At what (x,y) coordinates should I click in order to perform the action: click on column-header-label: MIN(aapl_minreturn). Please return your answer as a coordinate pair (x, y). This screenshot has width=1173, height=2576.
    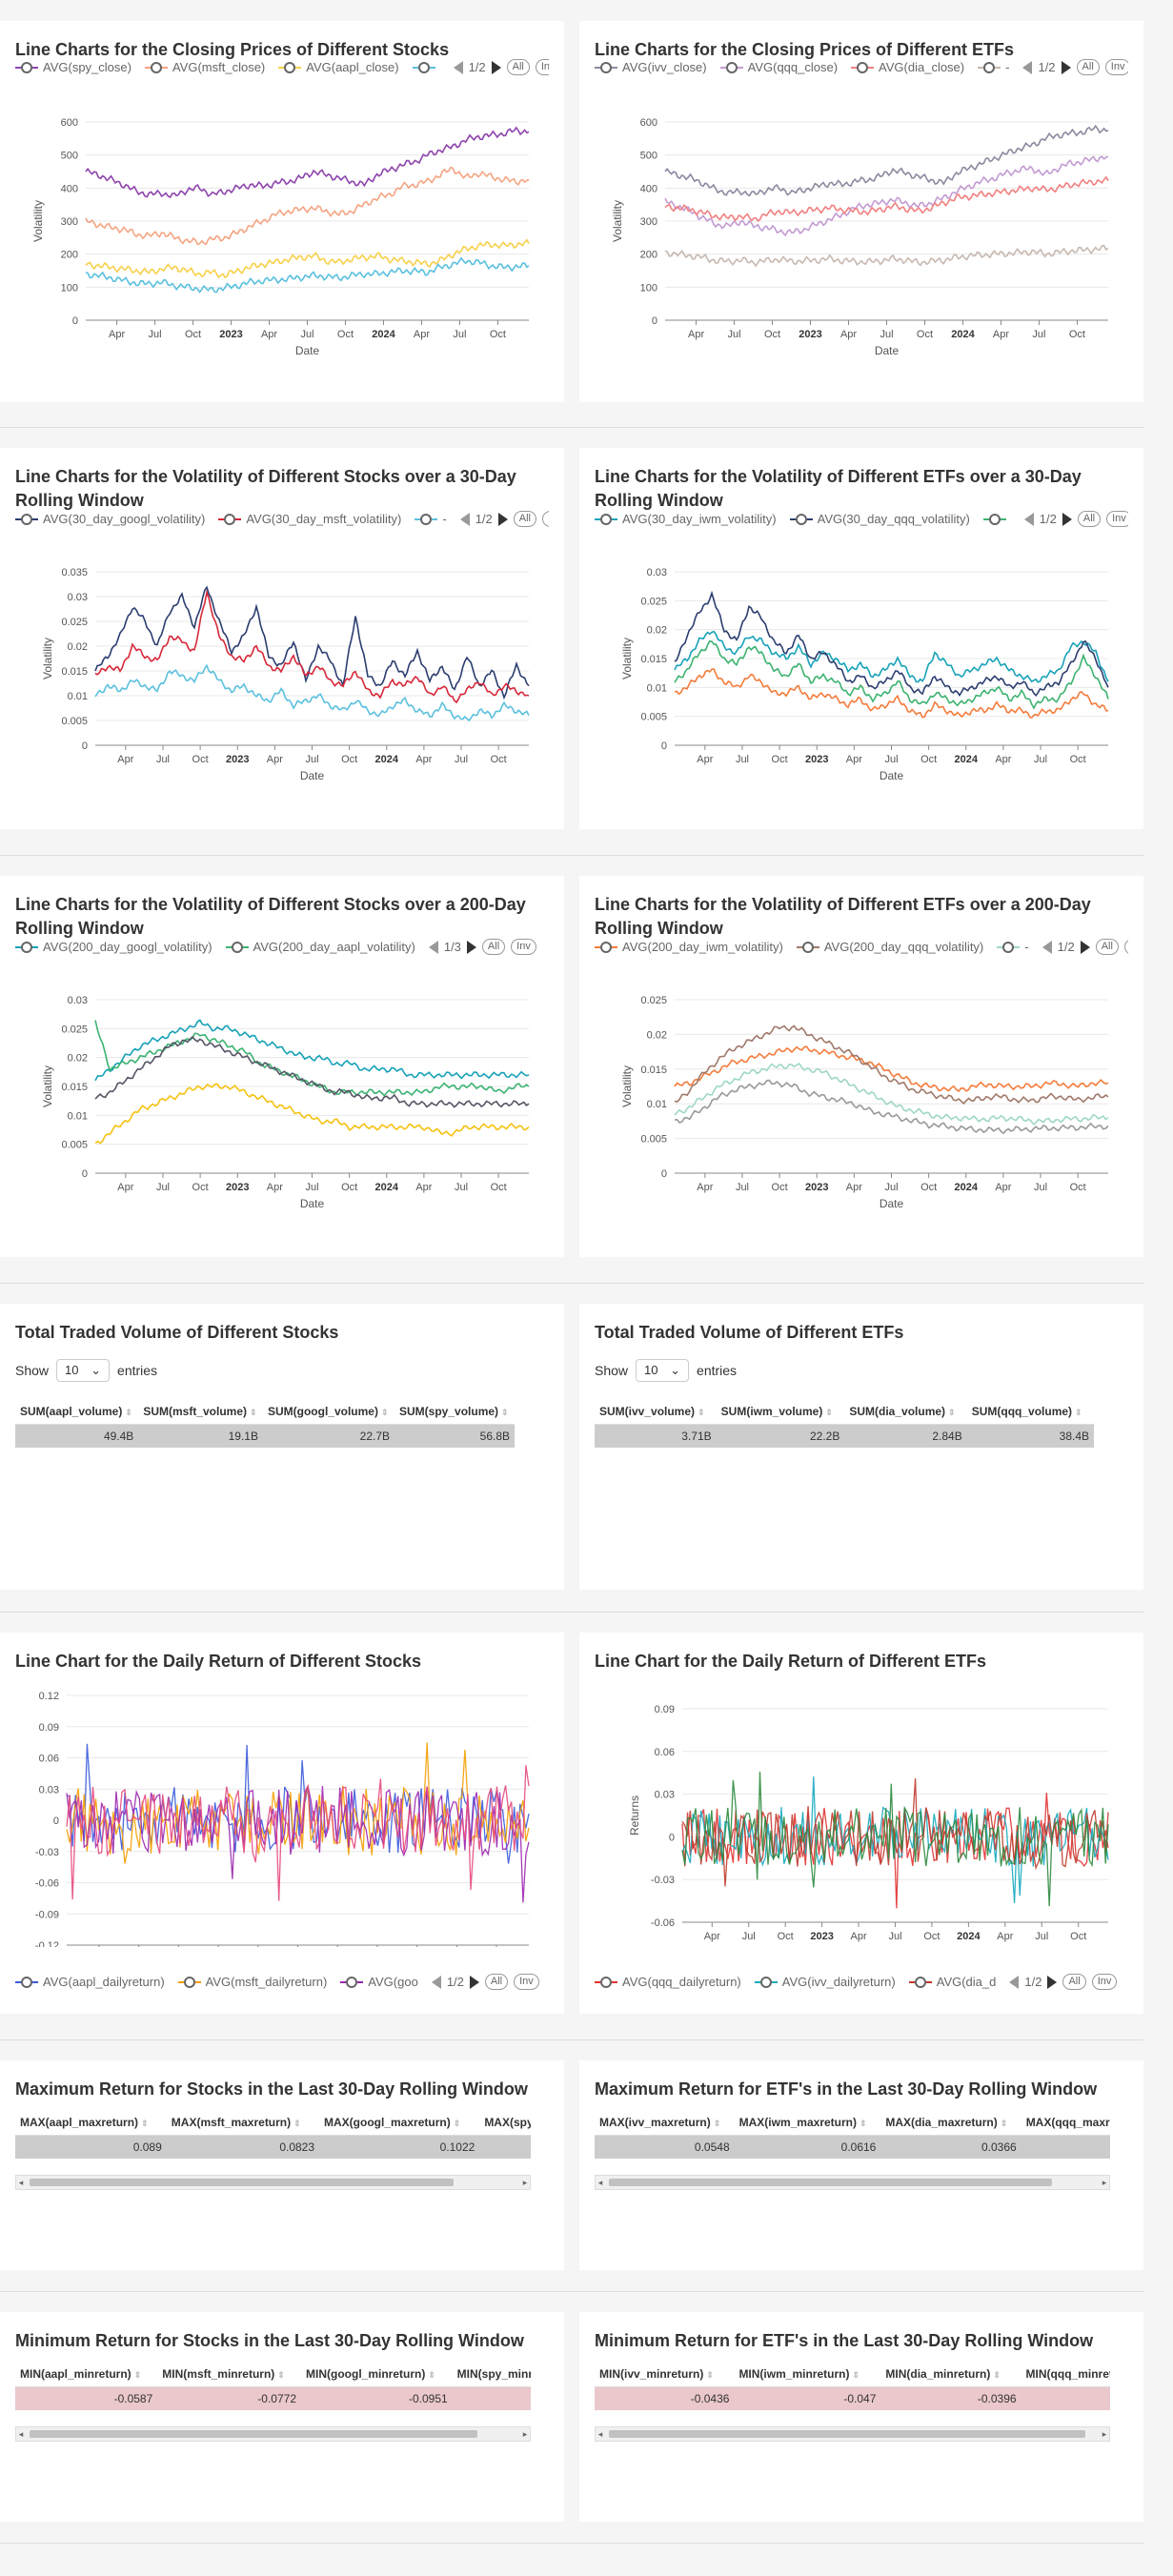
    Looking at the image, I should click on (75, 2374).